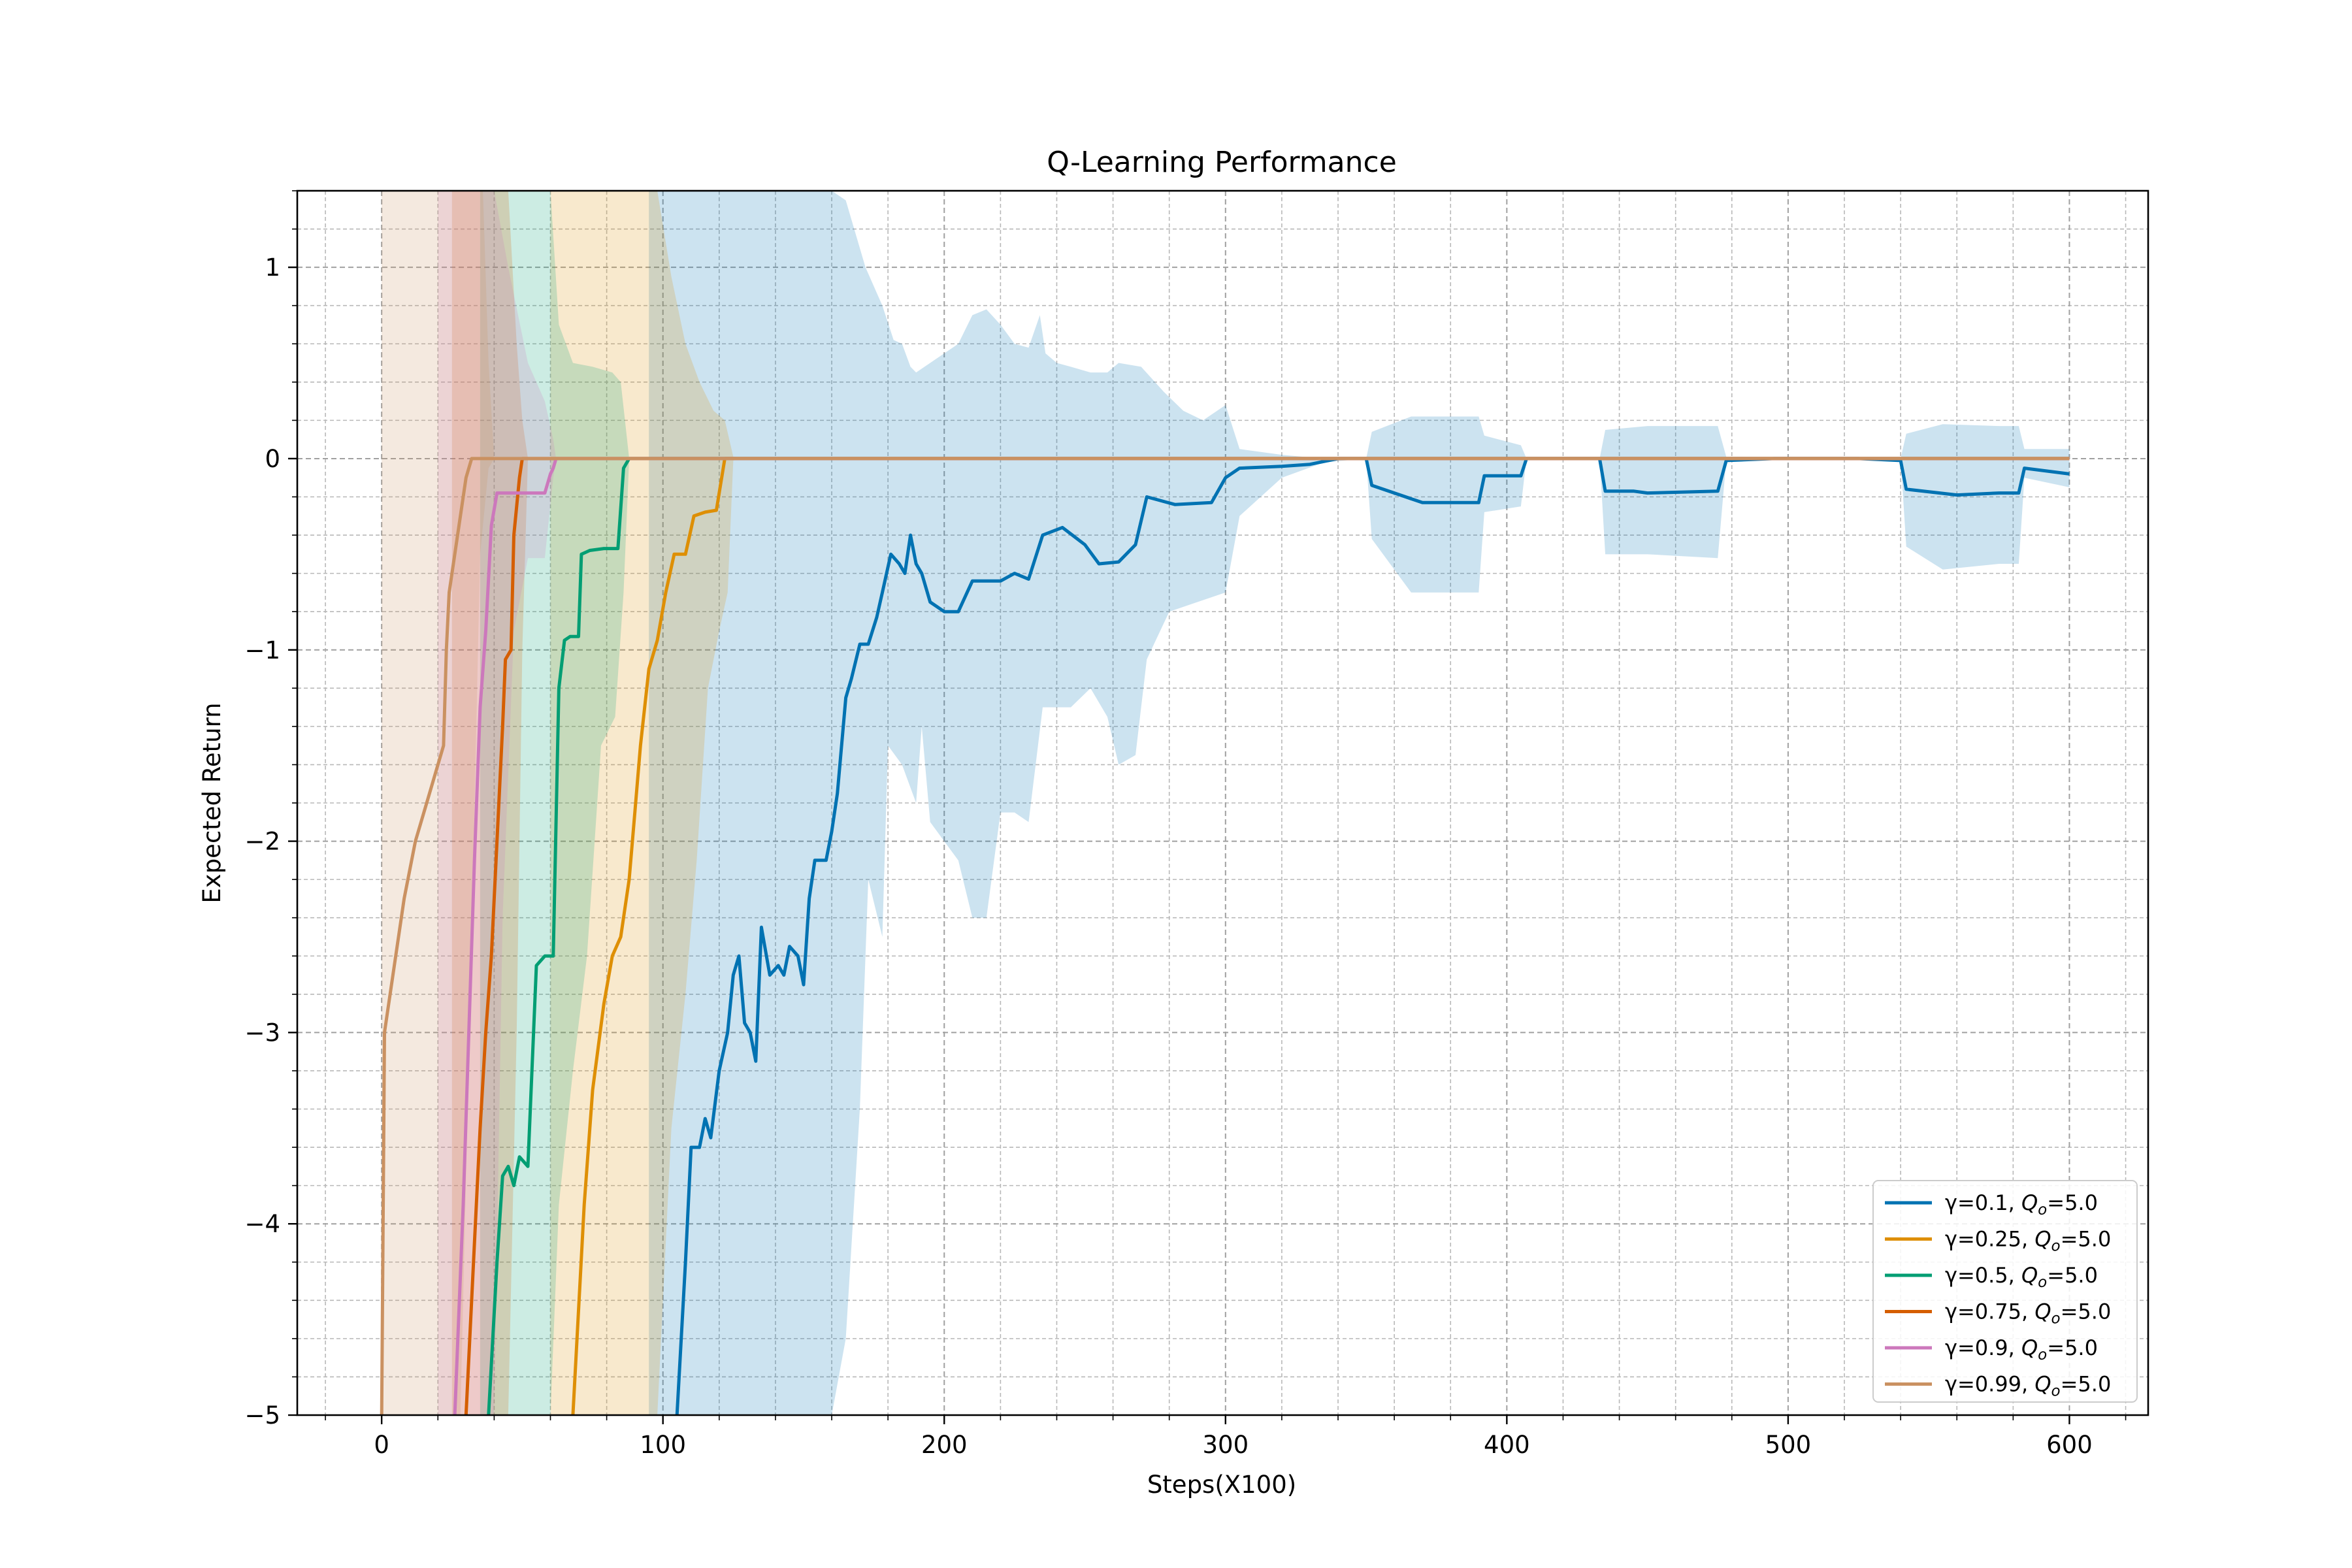  What do you see at coordinates (2028, 1313) in the screenshot?
I see `legend-entry-label: γ=0.75, Qo=5.0` at bounding box center [2028, 1313].